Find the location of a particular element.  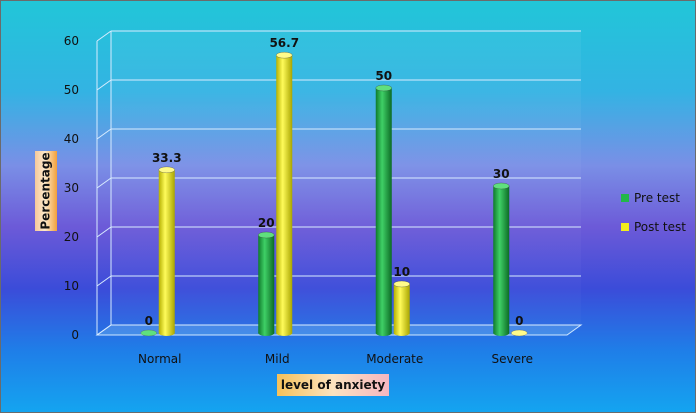

data-label: 30 is located at coordinates (501, 174).